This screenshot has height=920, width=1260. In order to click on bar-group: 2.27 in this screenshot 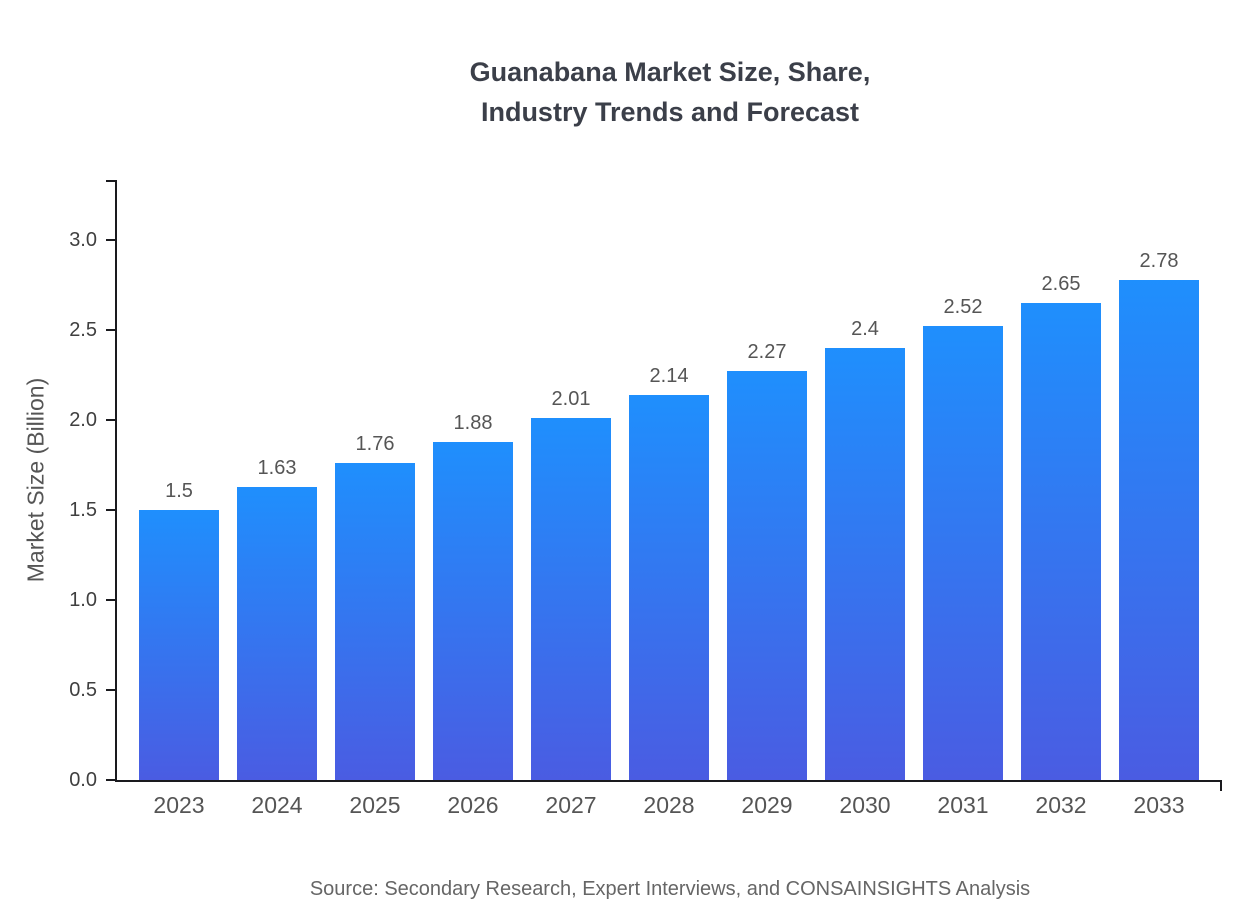, I will do `click(767, 560)`.